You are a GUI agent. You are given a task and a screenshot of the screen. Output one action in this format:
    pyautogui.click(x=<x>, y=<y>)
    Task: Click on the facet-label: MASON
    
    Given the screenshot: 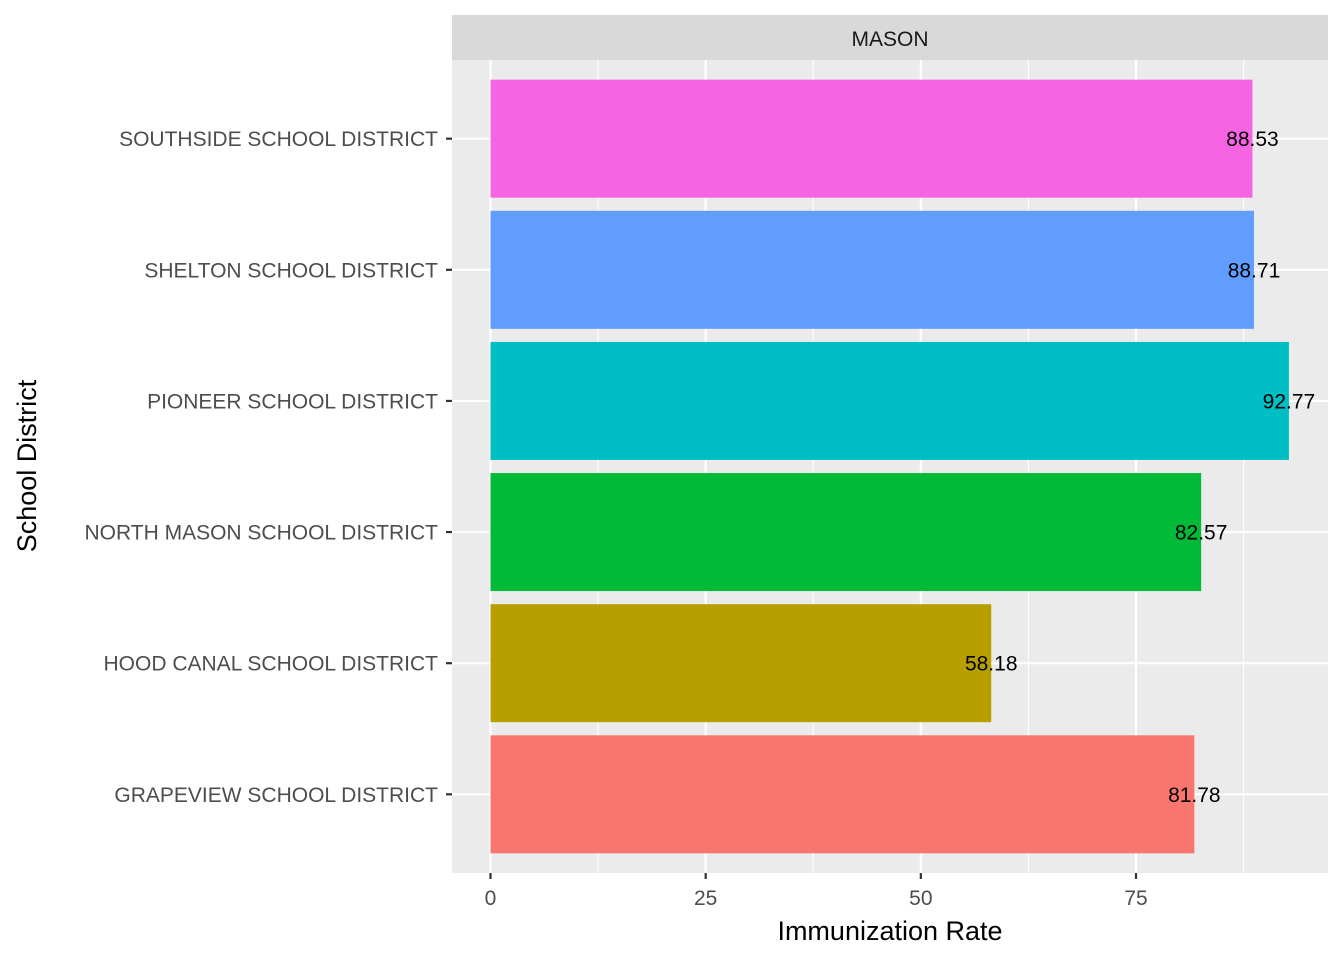 What is the action you would take?
    pyautogui.click(x=889, y=39)
    